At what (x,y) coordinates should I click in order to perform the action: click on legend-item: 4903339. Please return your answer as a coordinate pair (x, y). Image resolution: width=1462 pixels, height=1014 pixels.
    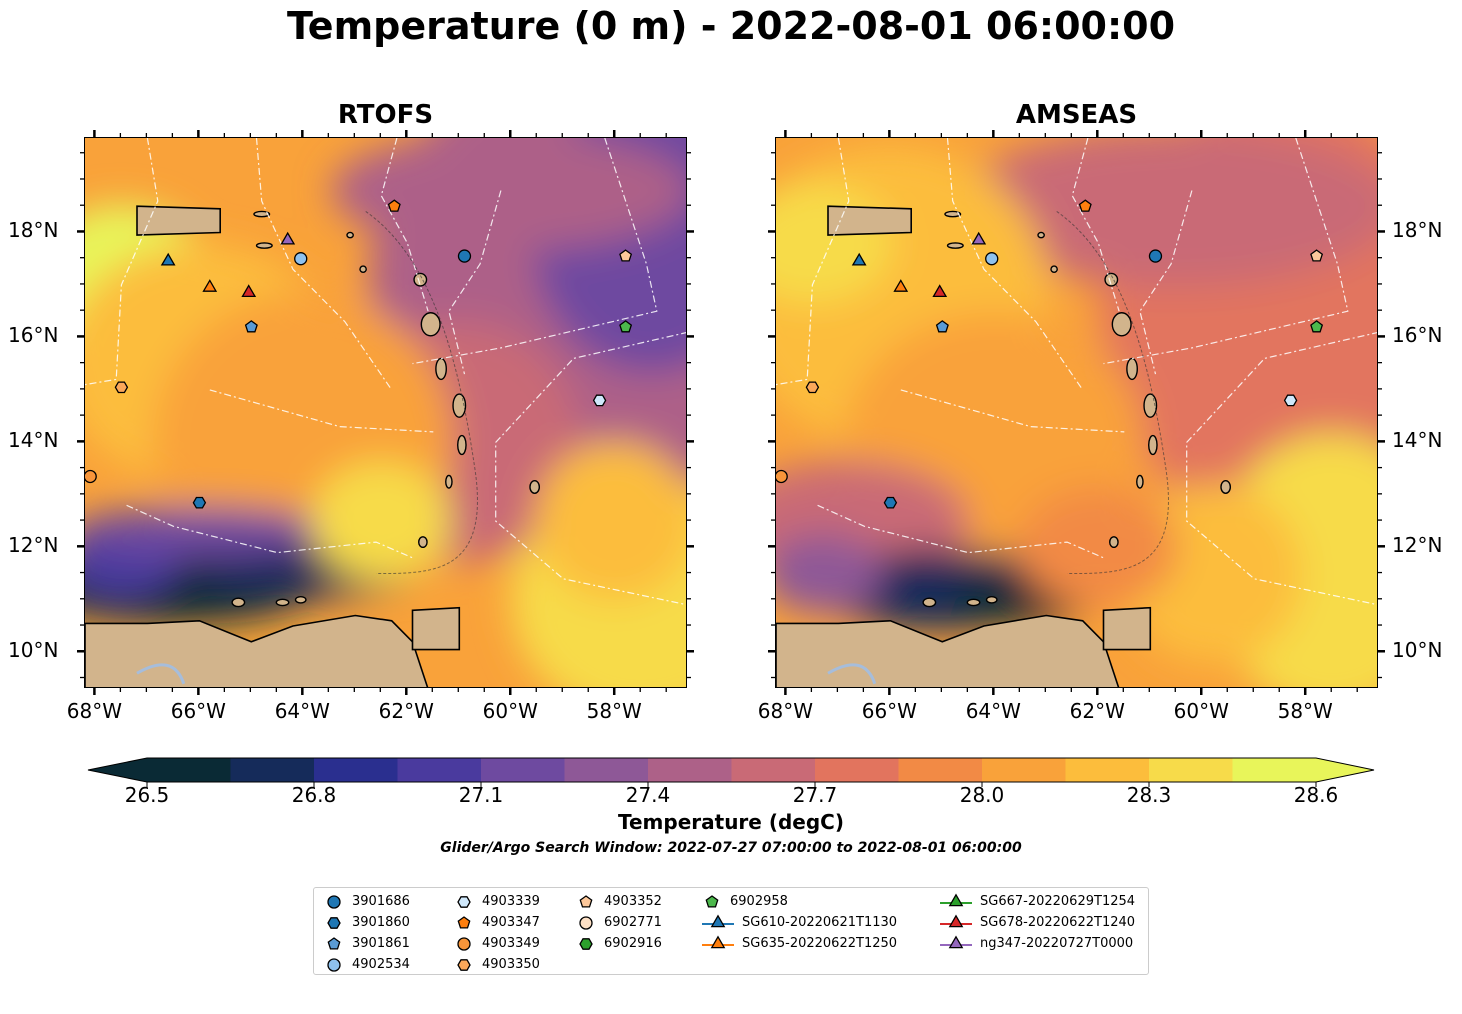
    Looking at the image, I should click on (497, 901).